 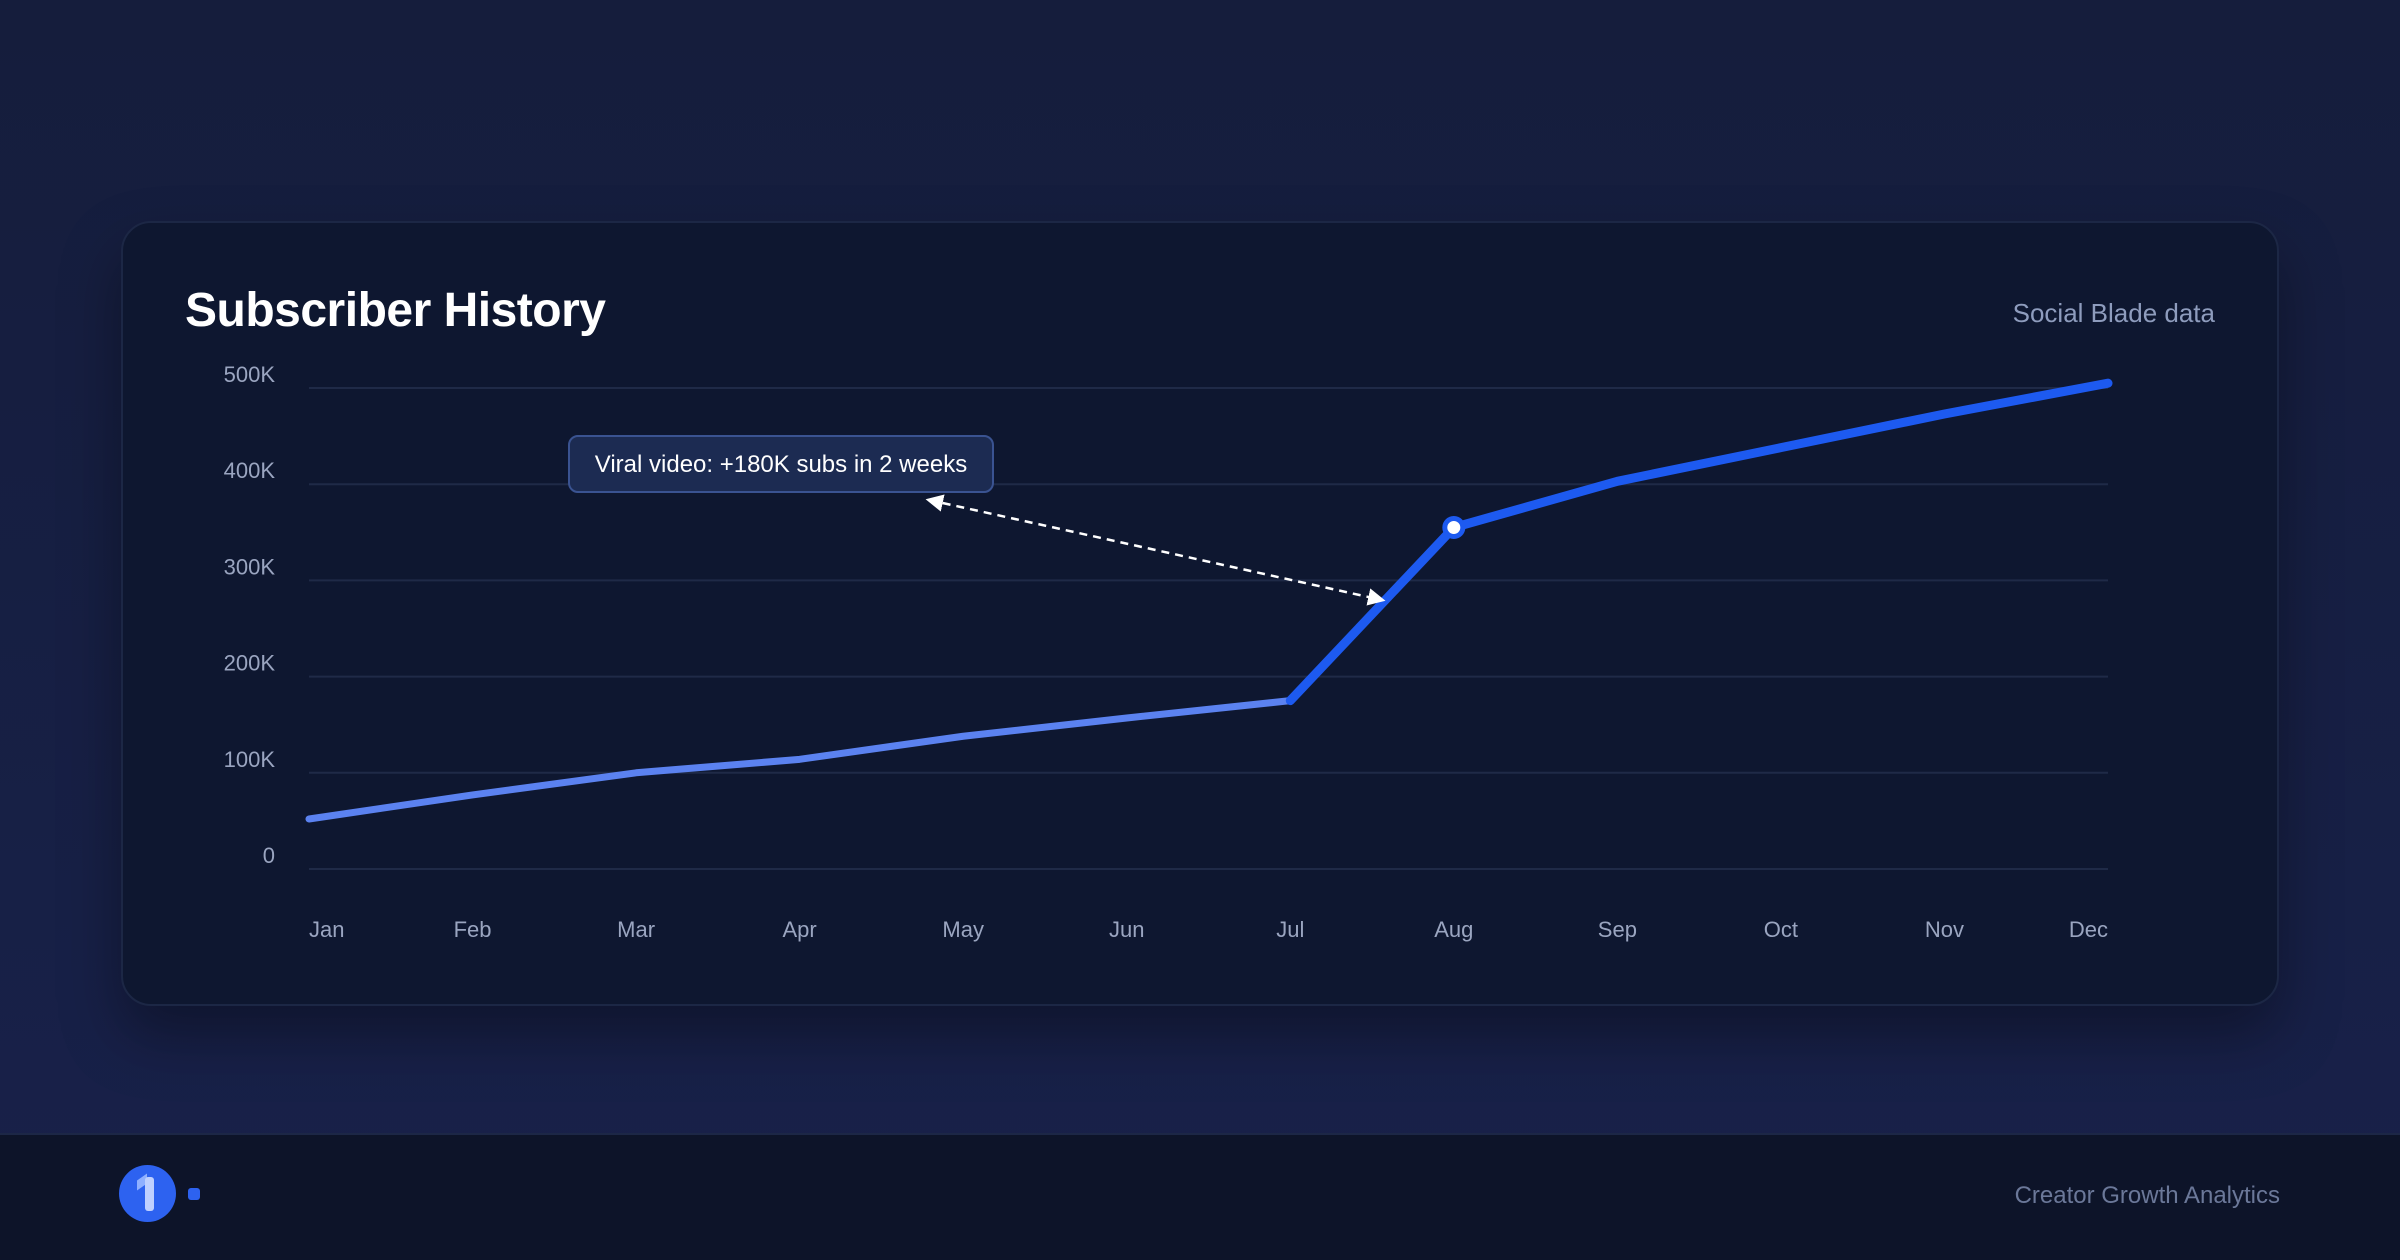 What do you see at coordinates (194, 1194) in the screenshot?
I see `logo-dot-icon` at bounding box center [194, 1194].